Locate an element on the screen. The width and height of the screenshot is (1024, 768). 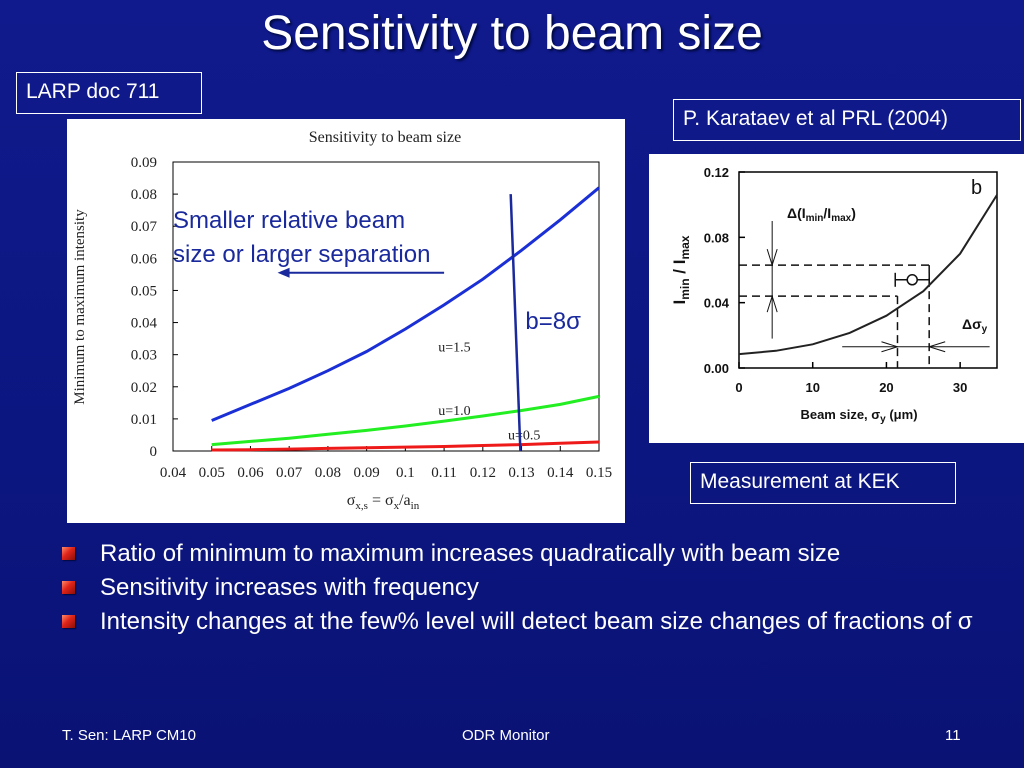
annotation-text-line2: size or larger separation is located at coordinates (301, 254).